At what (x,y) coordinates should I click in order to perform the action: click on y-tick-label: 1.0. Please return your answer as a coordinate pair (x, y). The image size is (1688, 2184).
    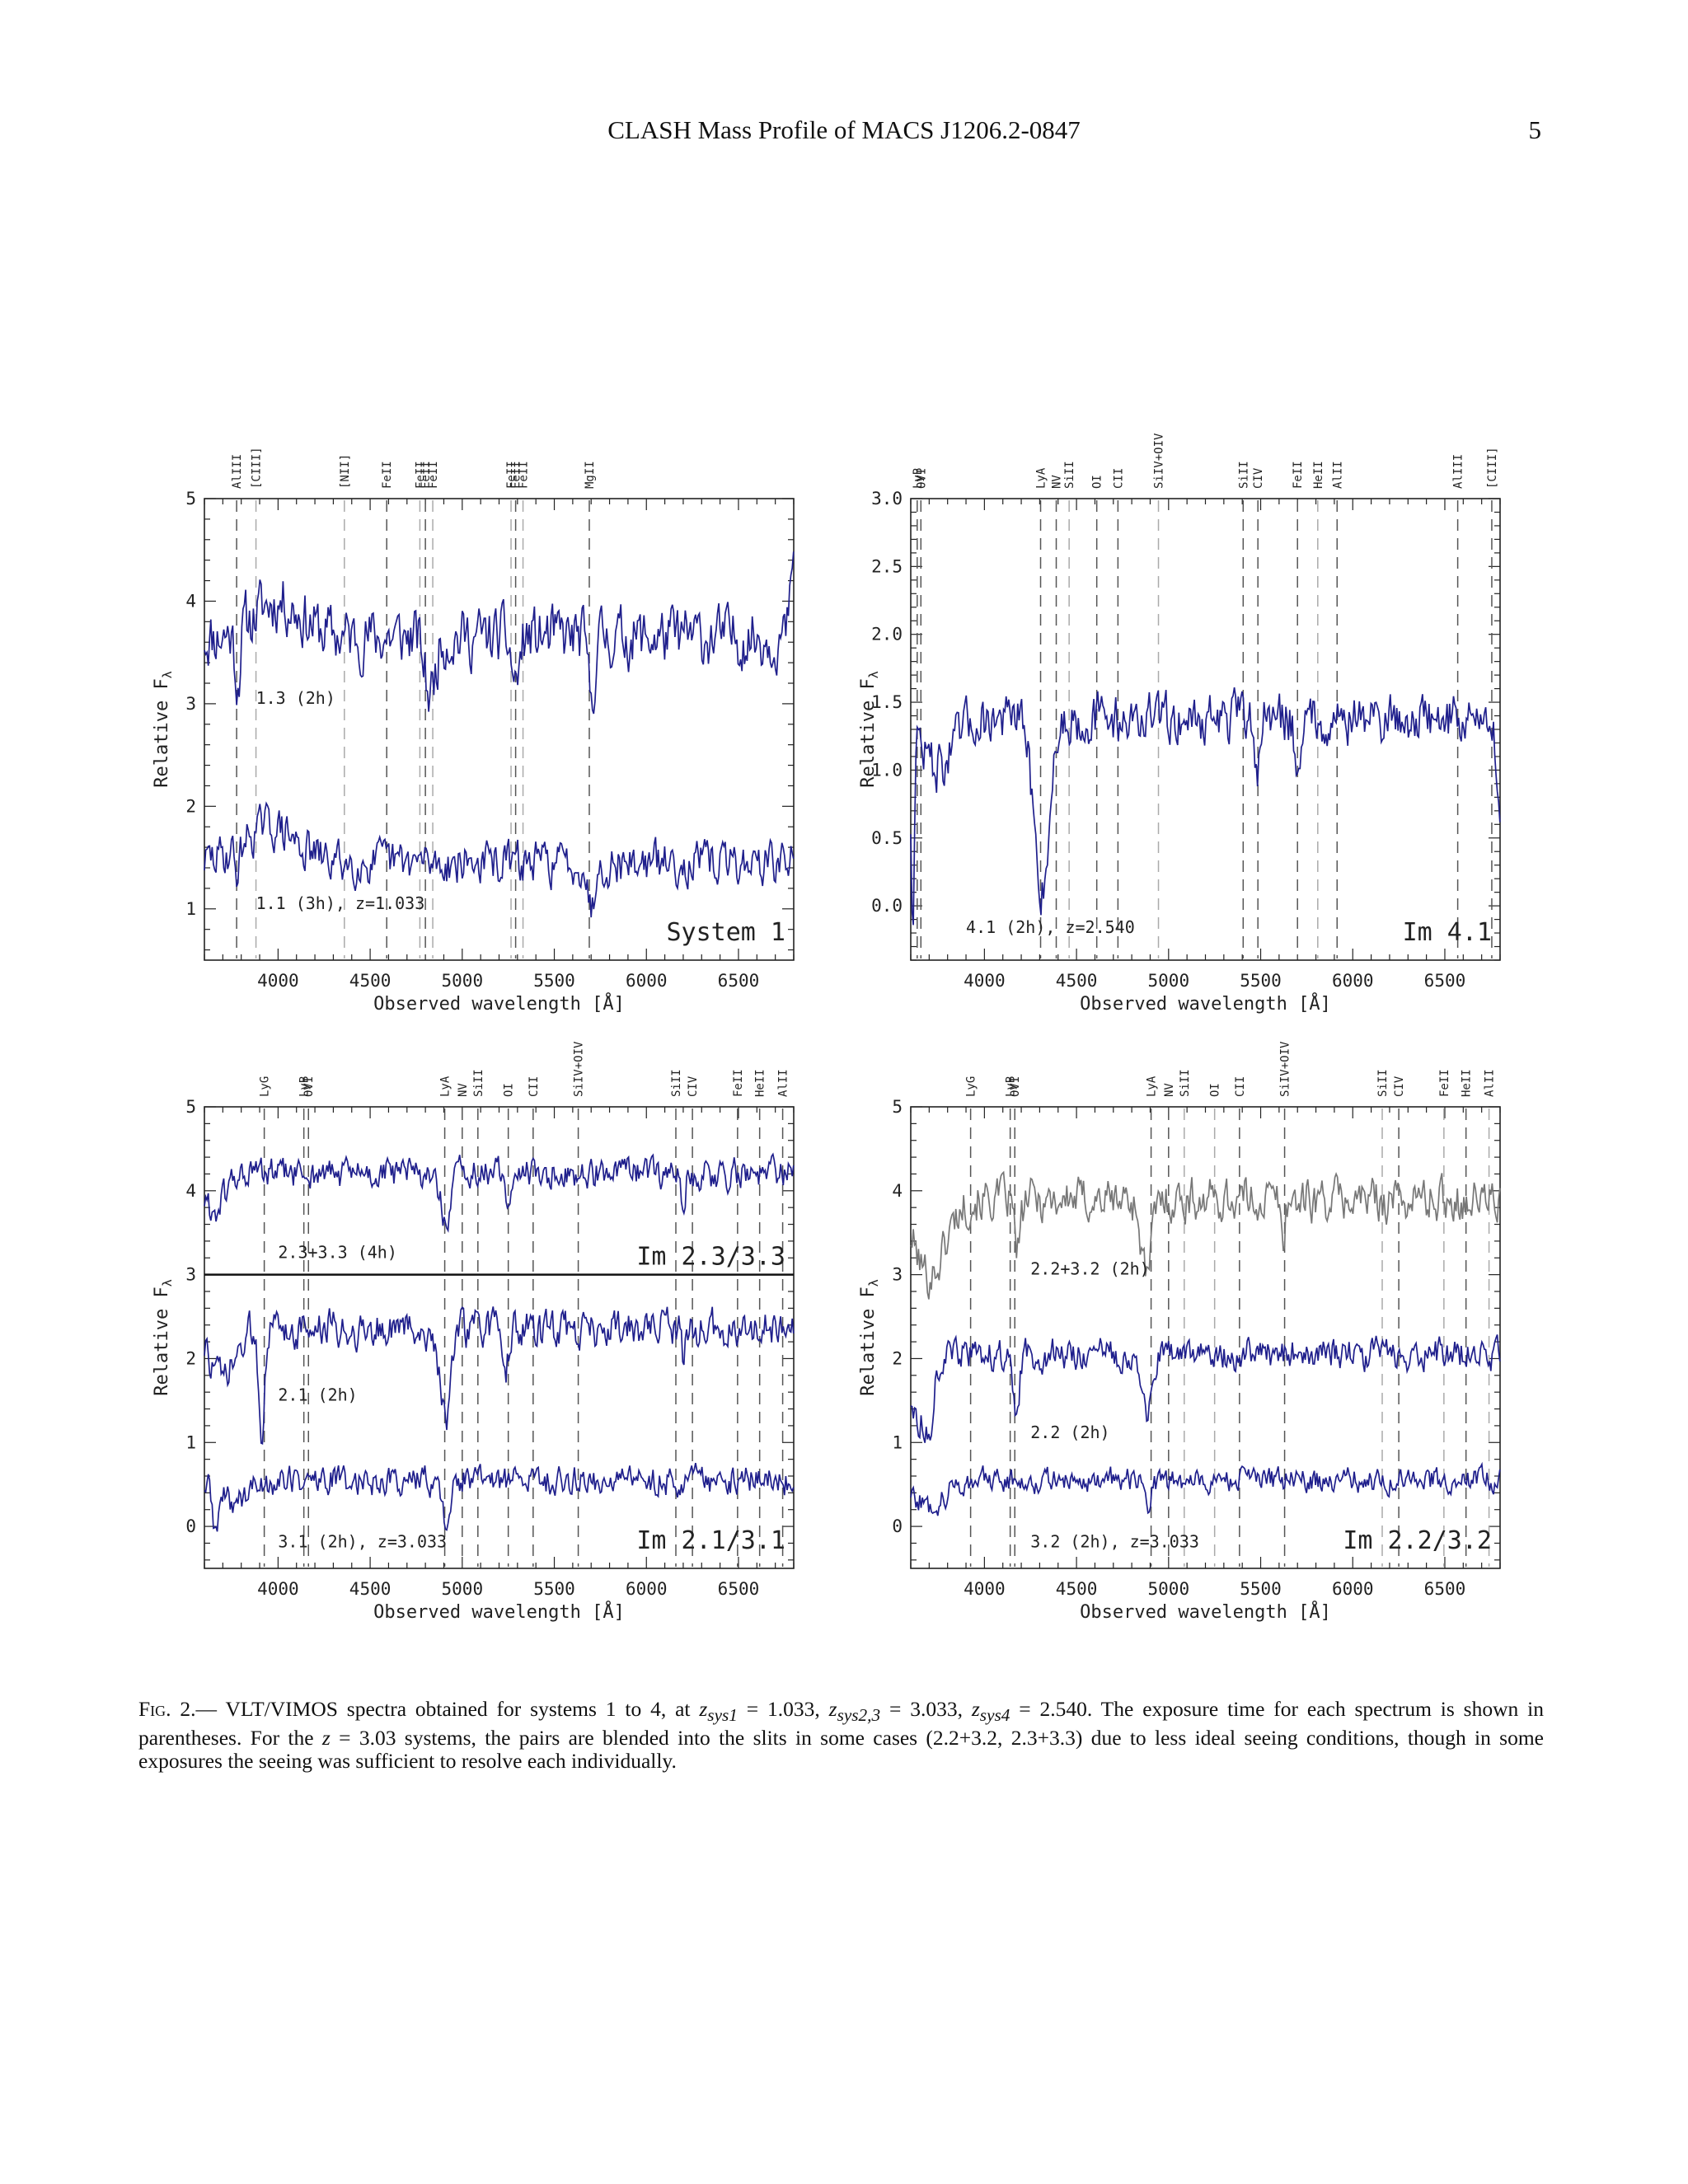
    Looking at the image, I should click on (887, 770).